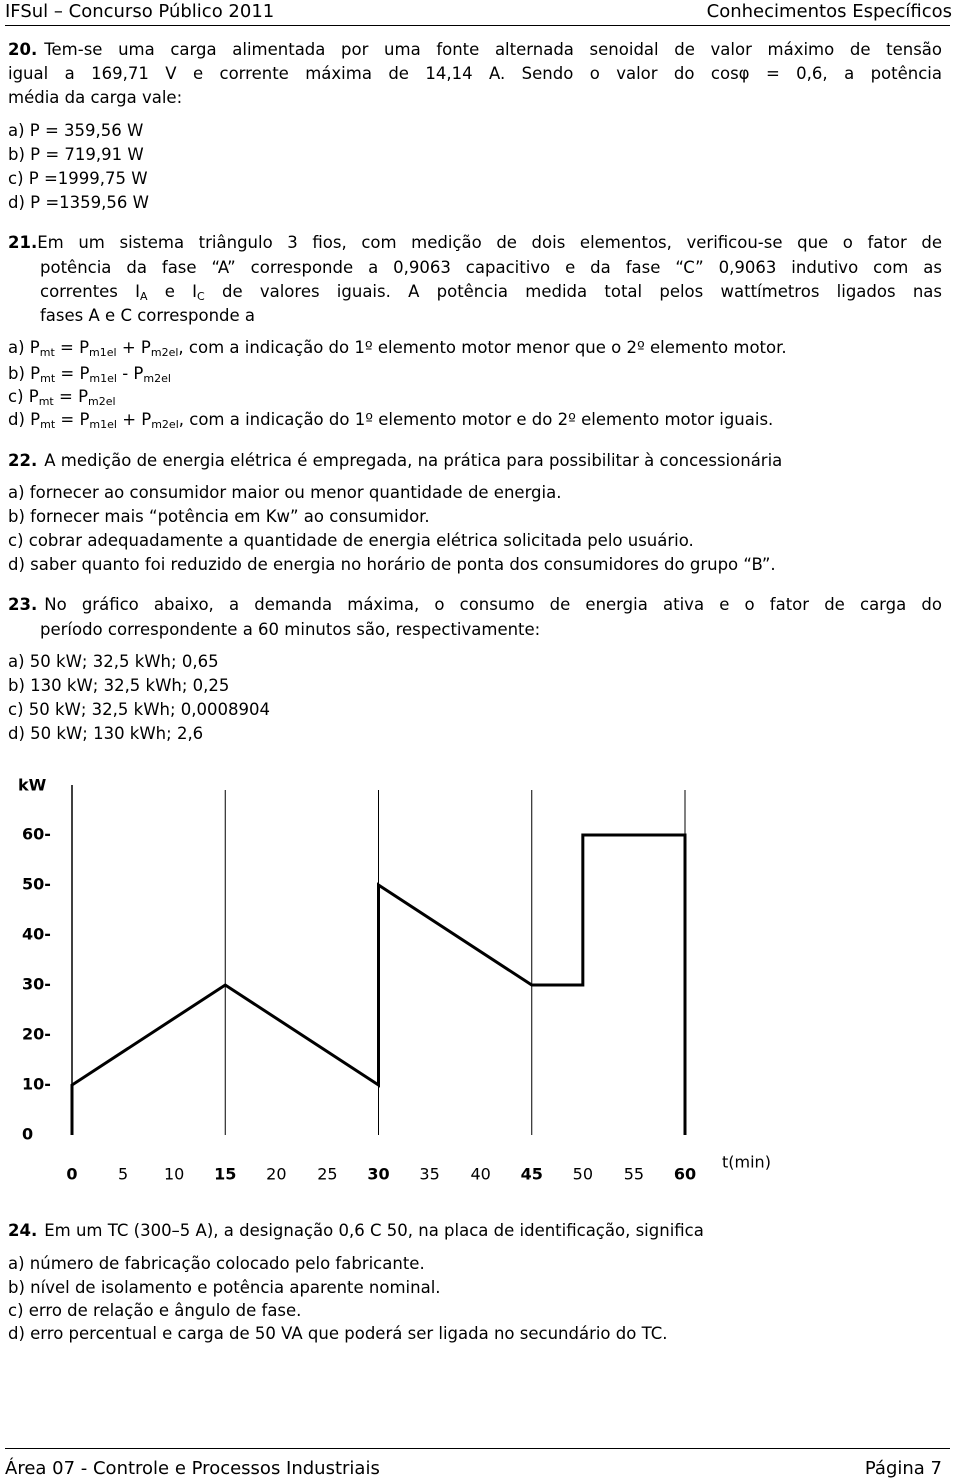 The width and height of the screenshot is (960, 1481). Describe the element at coordinates (327, 1174) in the screenshot. I see `x-tick-label: 25` at that location.